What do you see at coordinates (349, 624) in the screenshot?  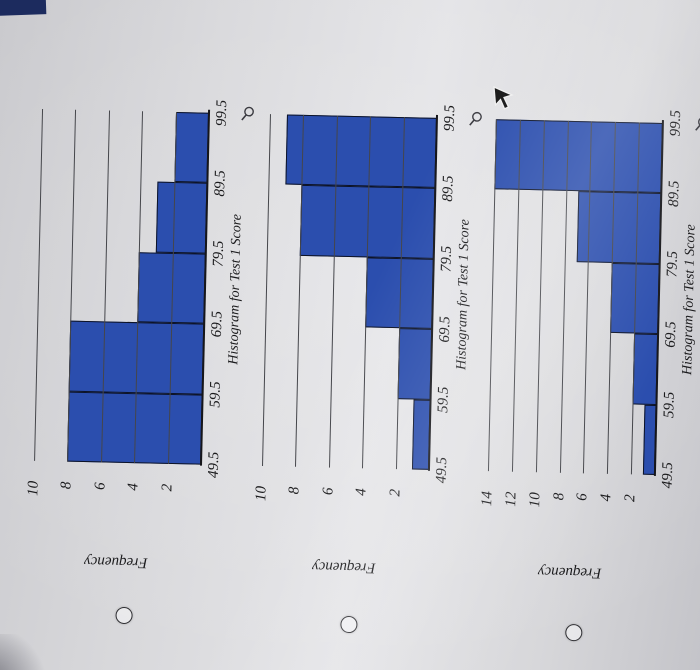 I see `option-2-radio` at bounding box center [349, 624].